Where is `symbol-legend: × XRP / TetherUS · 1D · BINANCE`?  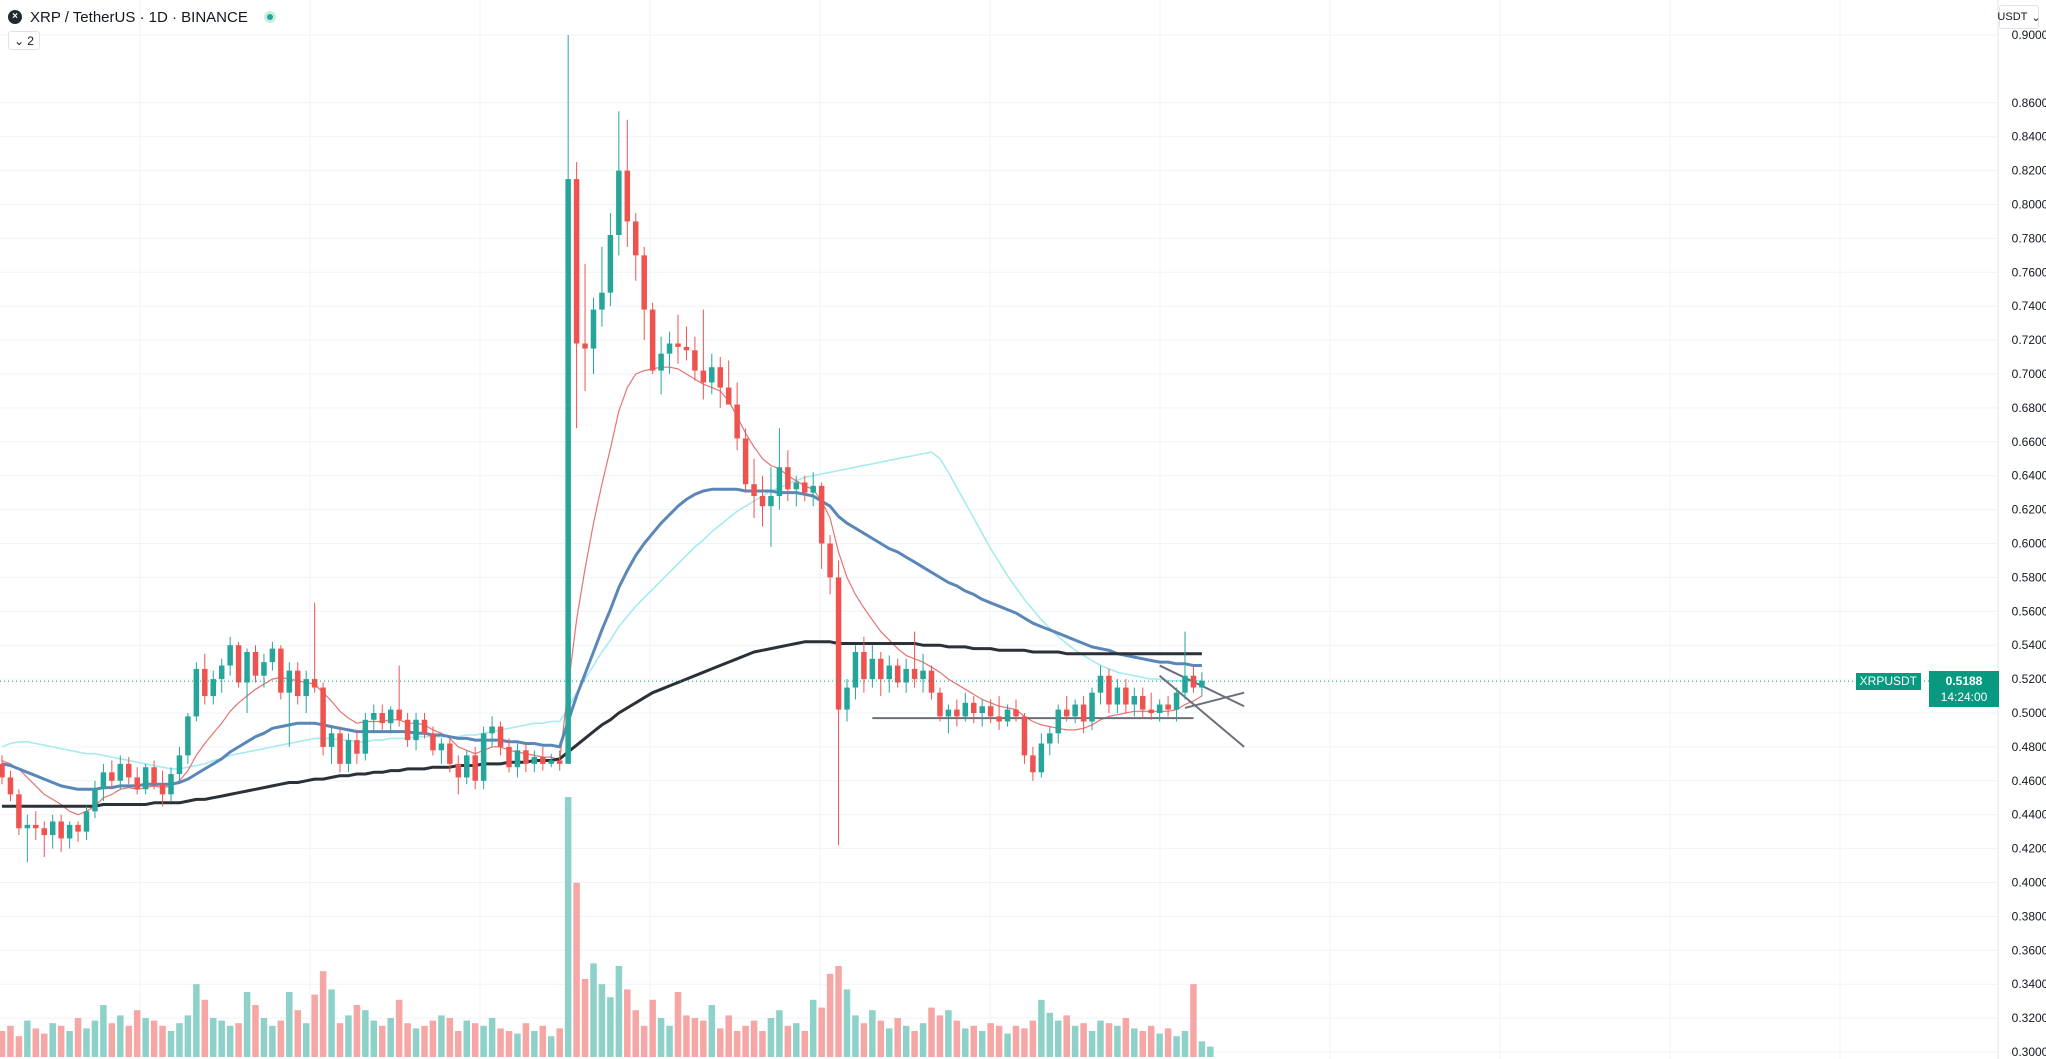
symbol-legend: × XRP / TetherUS · 1D · BINANCE is located at coordinates (142, 17).